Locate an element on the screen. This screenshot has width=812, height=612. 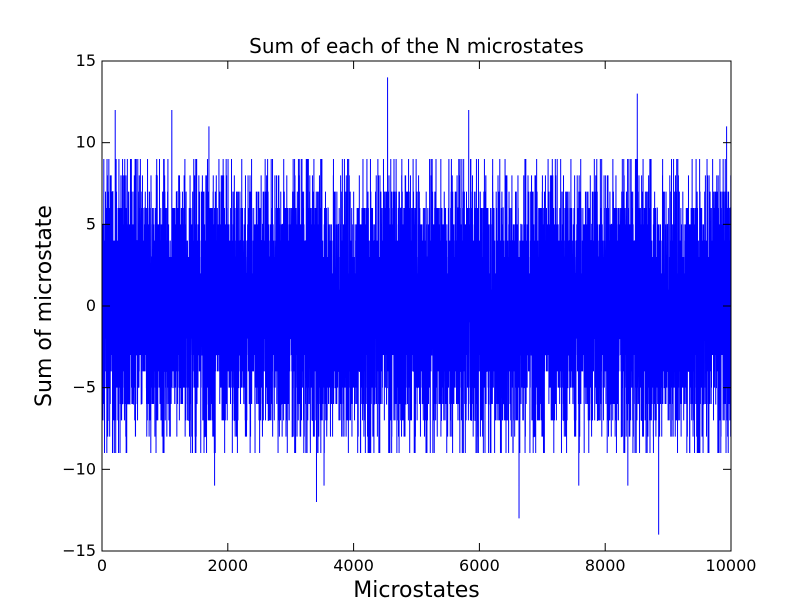
x-tick-label: 6000 is located at coordinates (479, 565).